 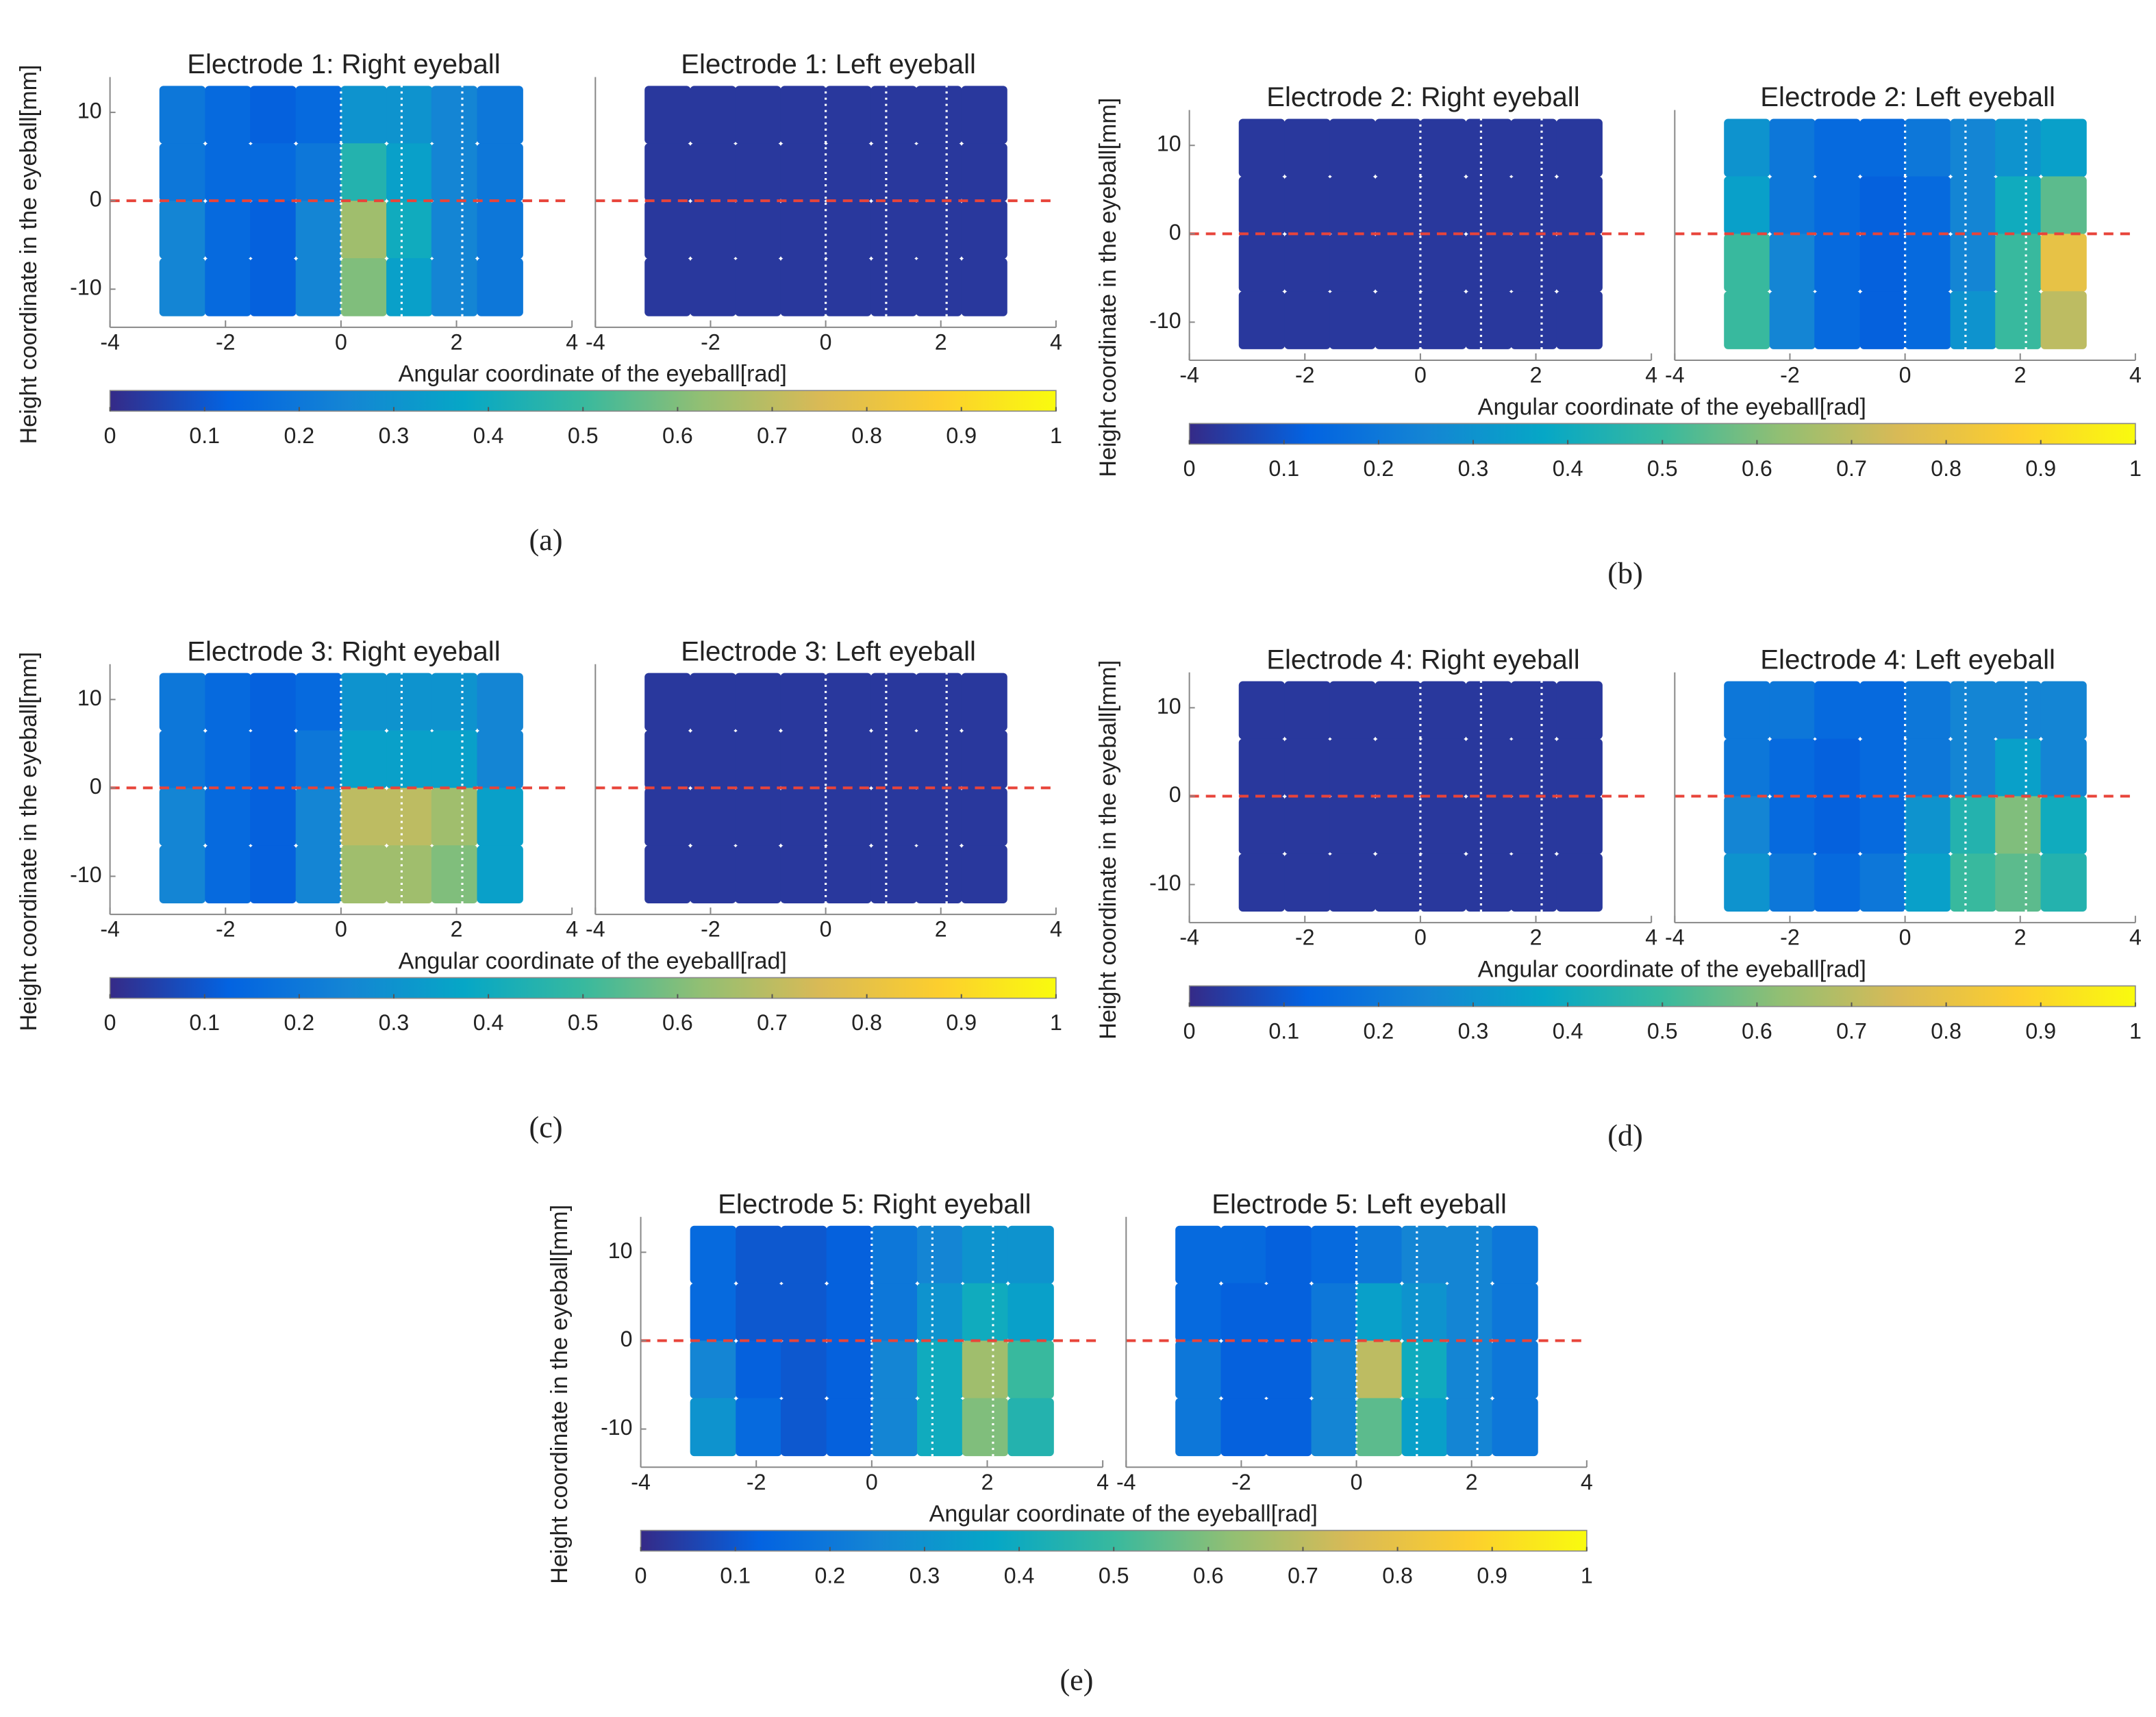 I want to click on y-tick-label: 10, so click(x=620, y=1250).